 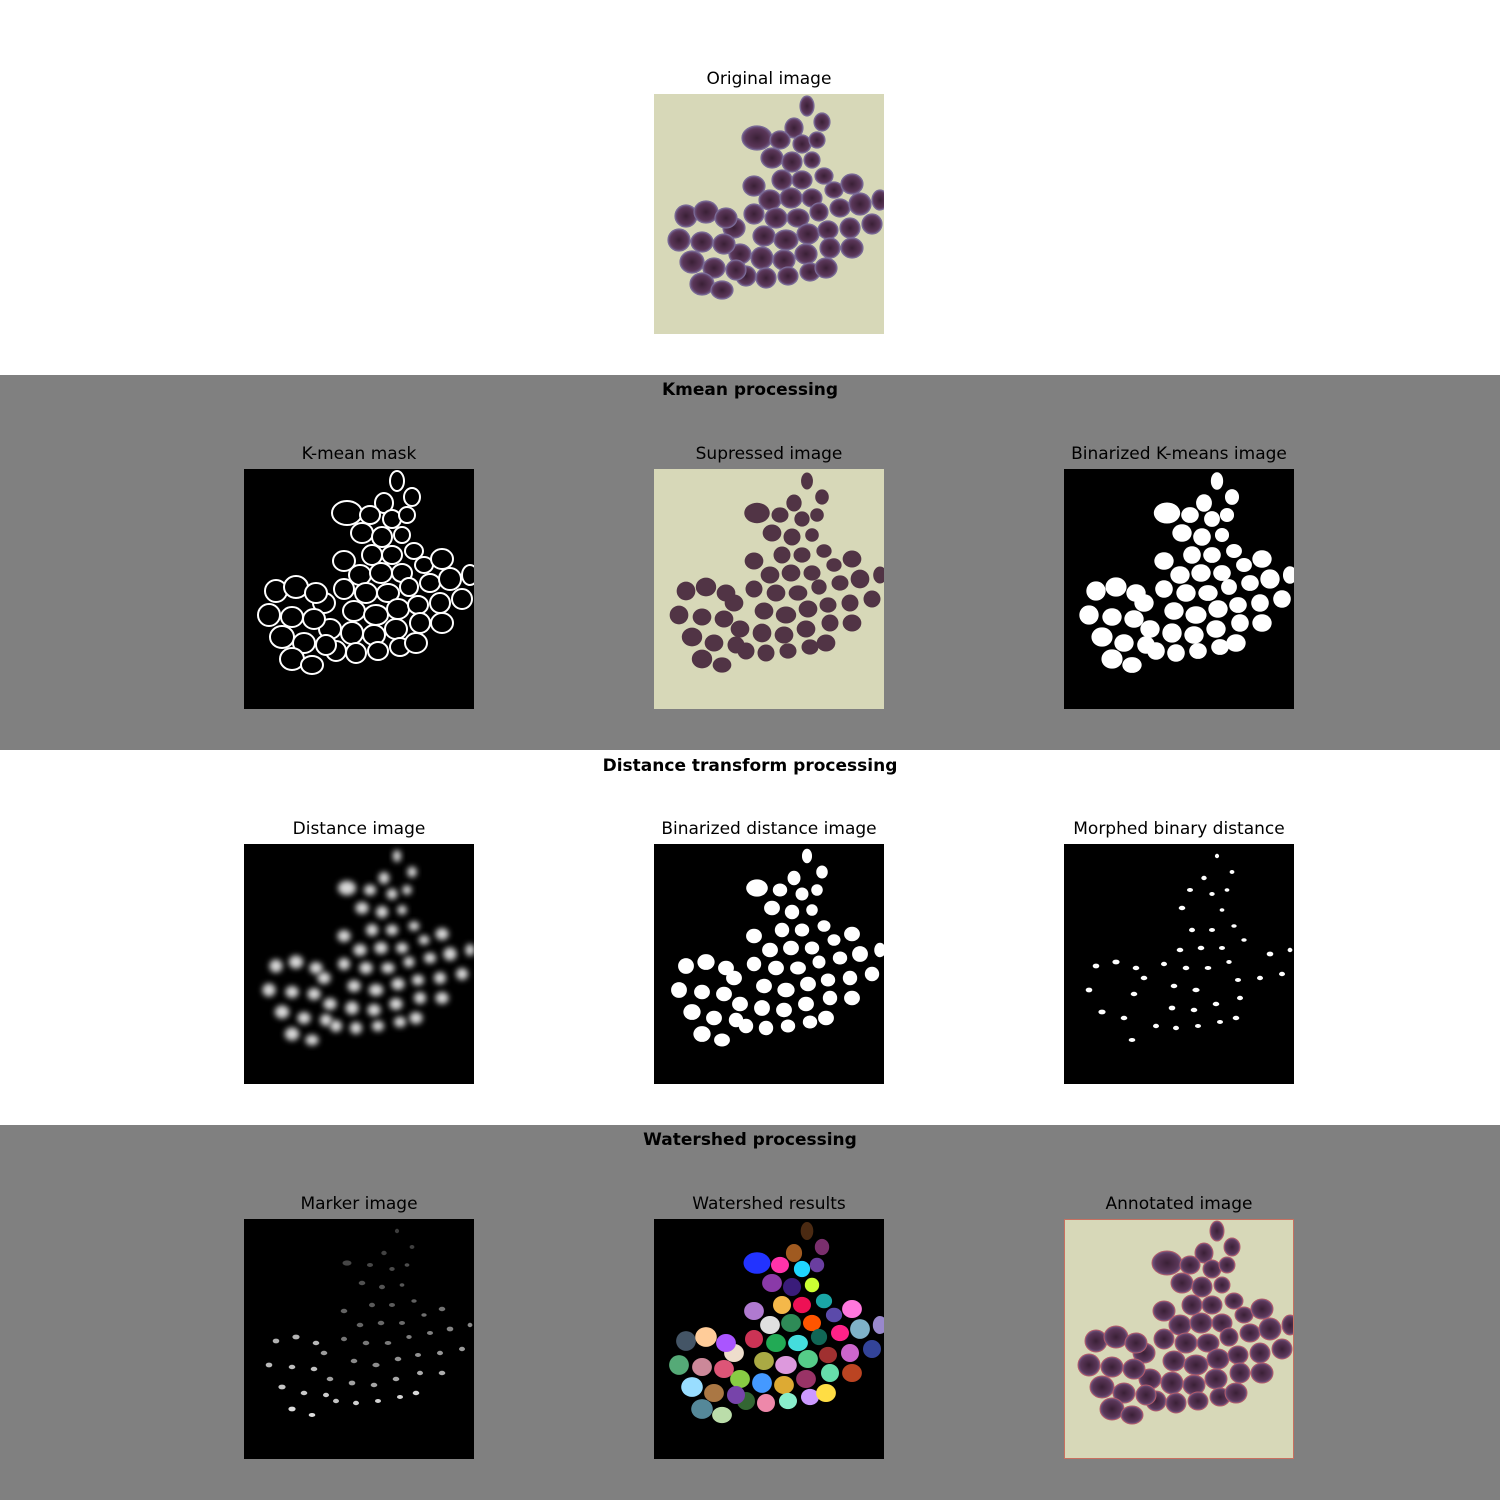 What do you see at coordinates (769, 214) in the screenshot?
I see `original-image` at bounding box center [769, 214].